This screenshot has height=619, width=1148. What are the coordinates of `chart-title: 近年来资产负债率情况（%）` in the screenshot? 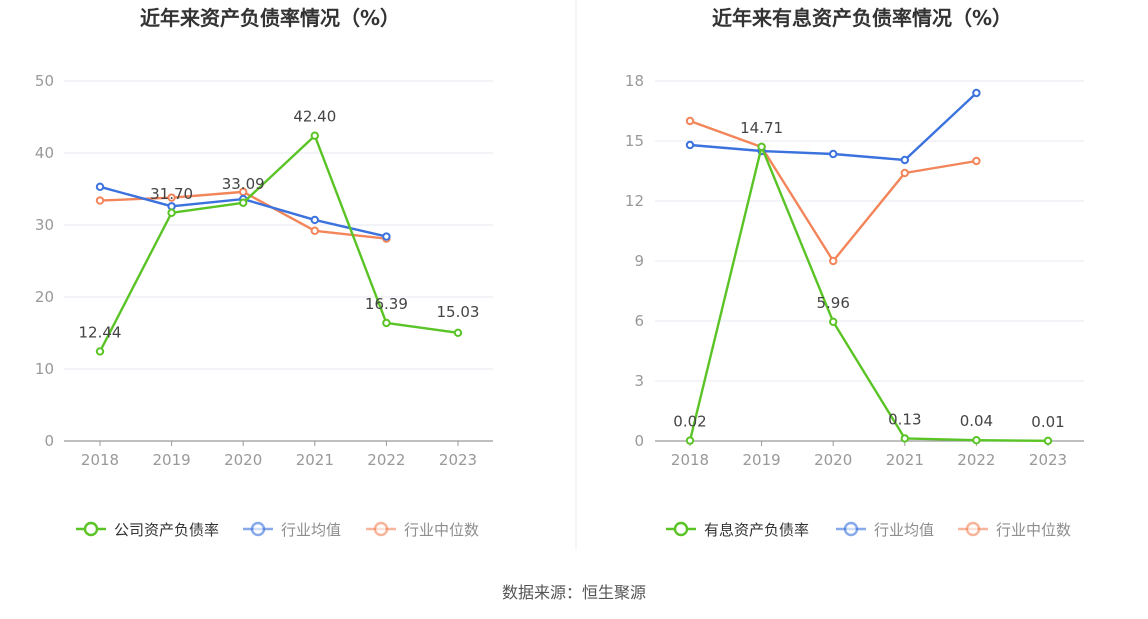 It's located at (270, 18).